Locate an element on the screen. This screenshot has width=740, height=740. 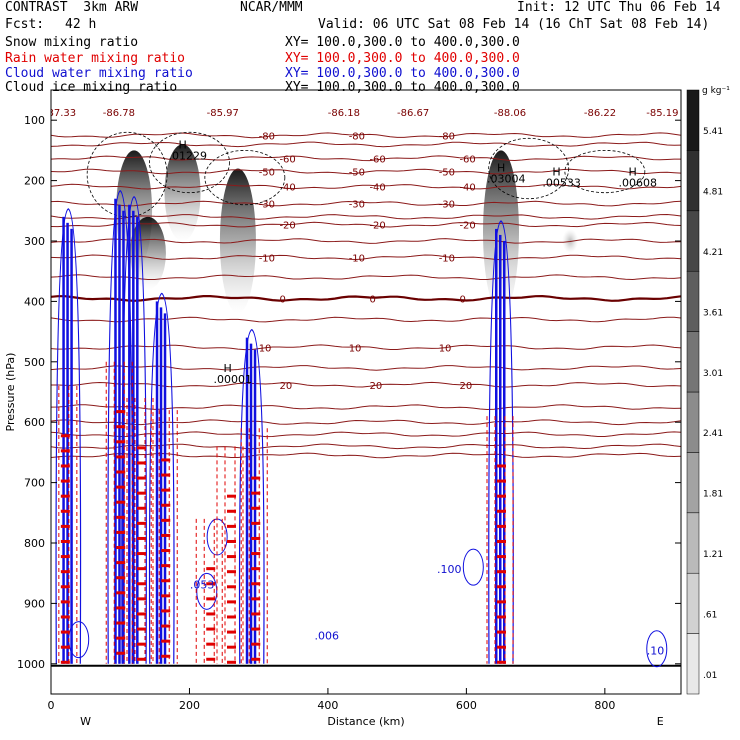
x-tick-label: 400 is located at coordinates (327, 705).